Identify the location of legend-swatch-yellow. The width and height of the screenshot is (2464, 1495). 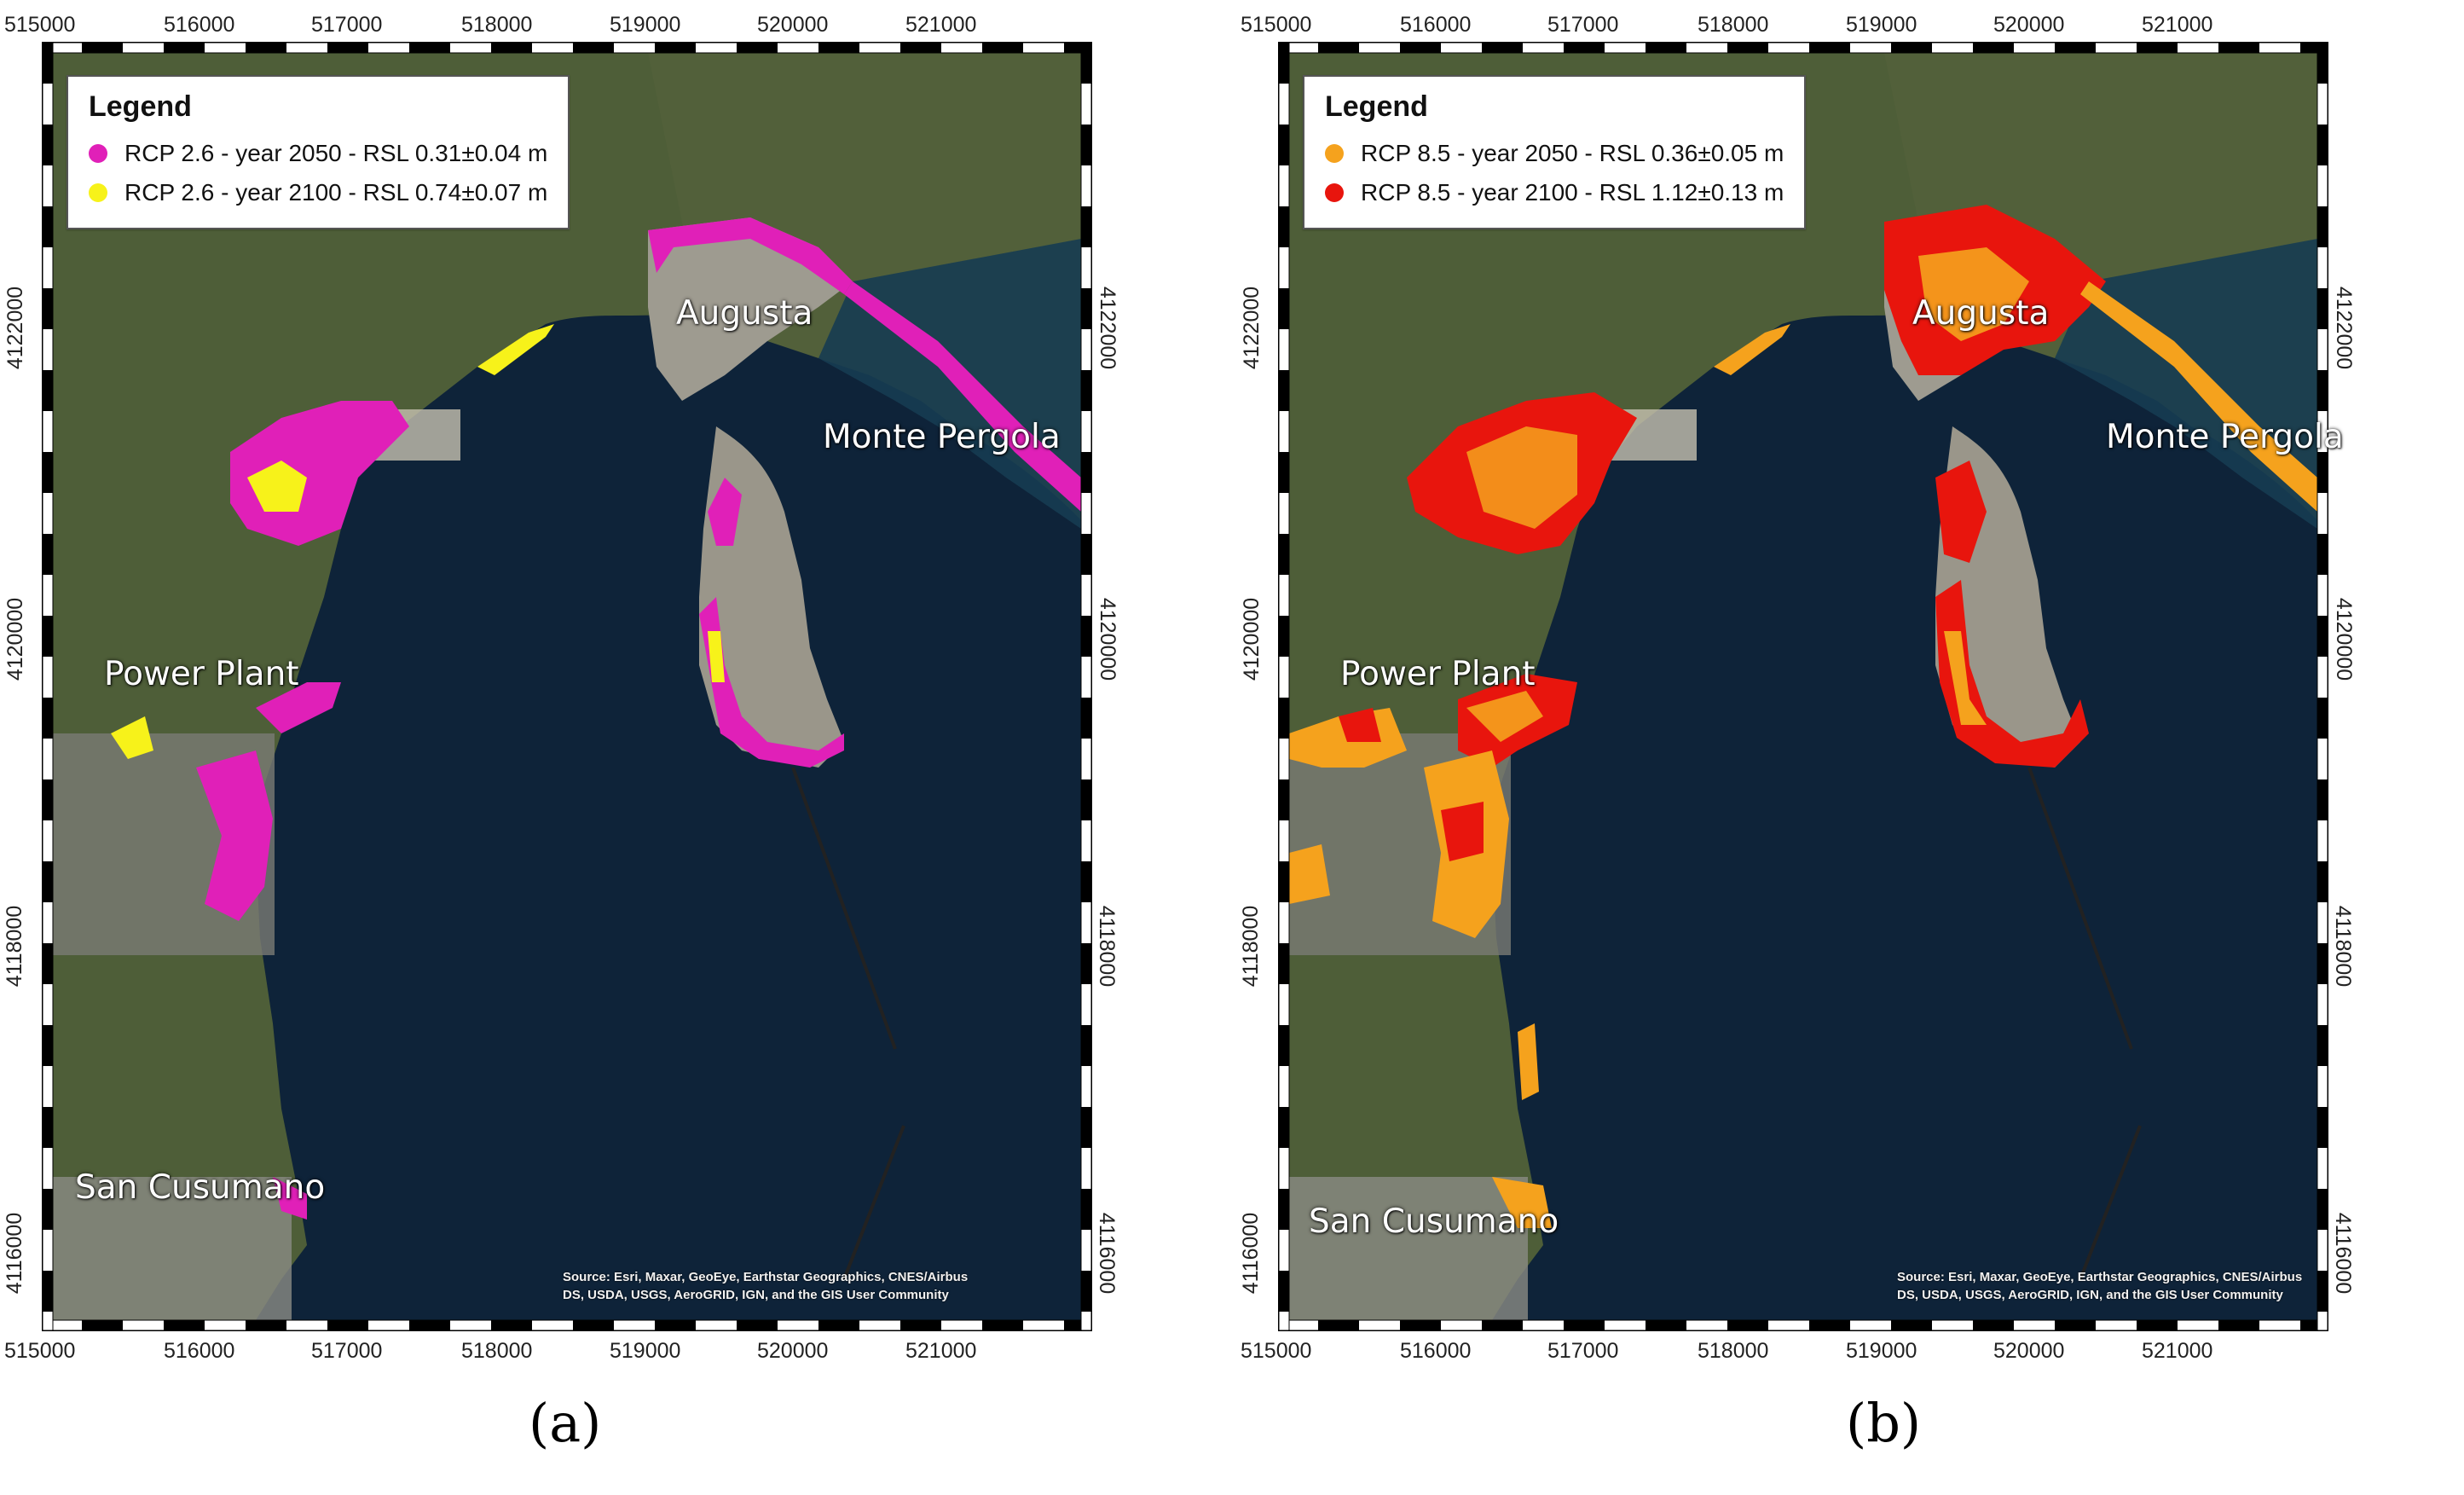
(98, 192).